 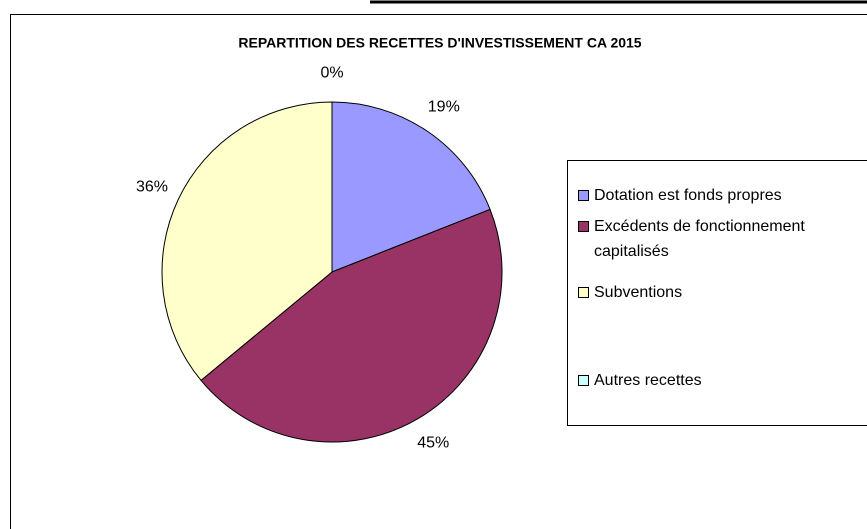 What do you see at coordinates (433, 442) in the screenshot?
I see `data-label: 45%` at bounding box center [433, 442].